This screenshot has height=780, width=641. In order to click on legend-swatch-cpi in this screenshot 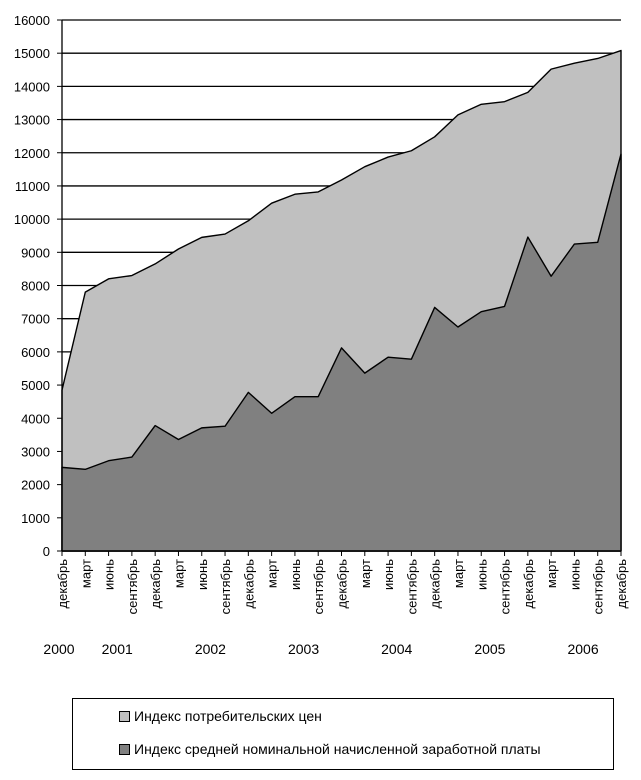, I will do `click(124, 716)`.